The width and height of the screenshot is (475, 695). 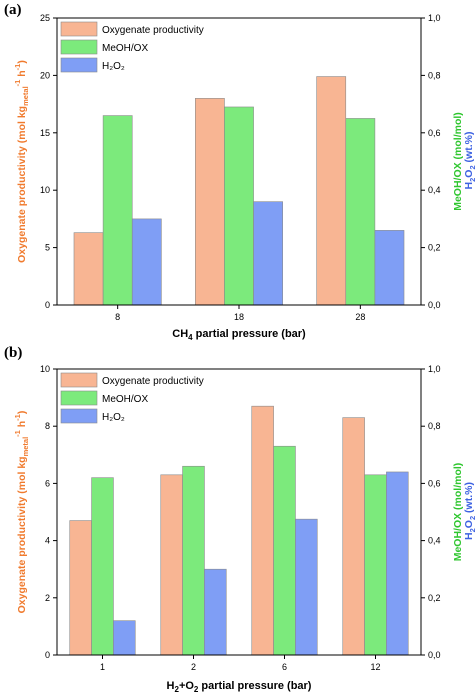 I want to click on x-axis-label: CH4 partial pressure (bar), so click(x=239, y=335).